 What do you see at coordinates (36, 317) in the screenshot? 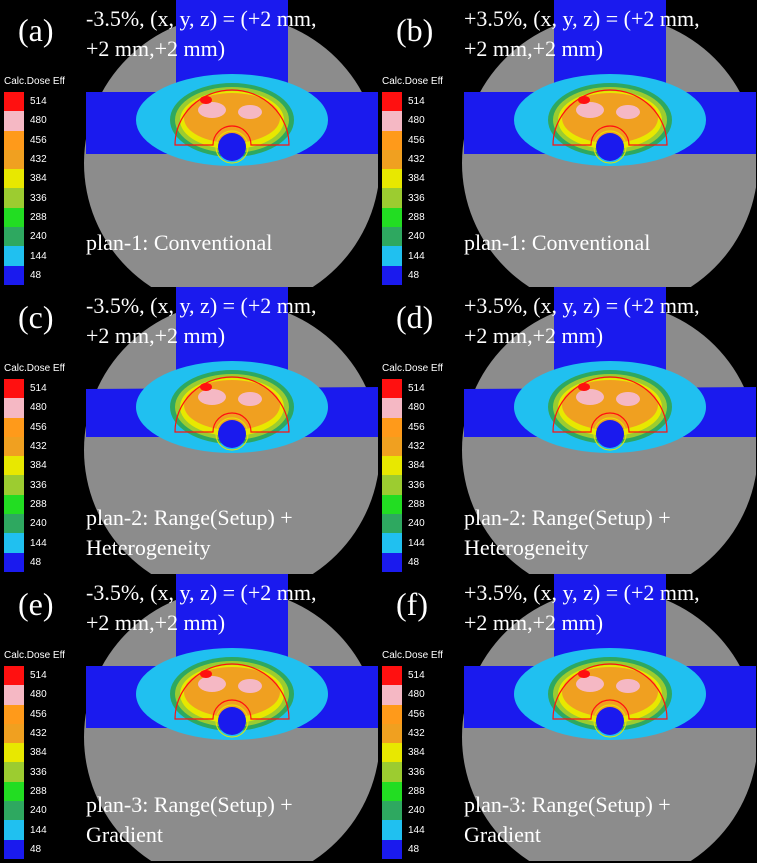
I see `panel-letter: (c)` at bounding box center [36, 317].